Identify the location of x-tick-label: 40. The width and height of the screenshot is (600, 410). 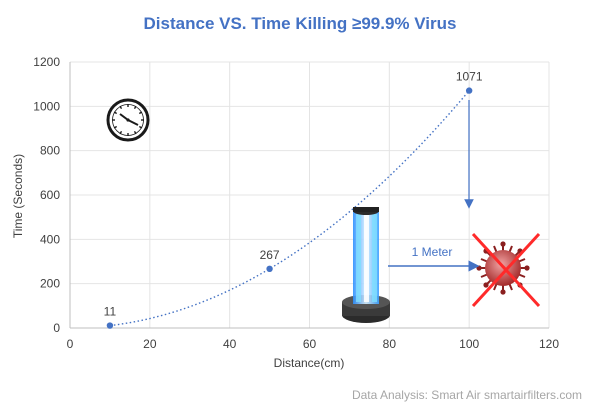
(230, 344).